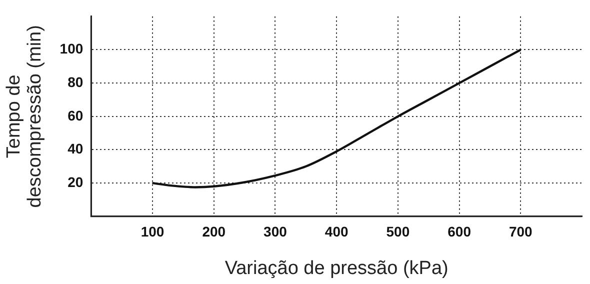  What do you see at coordinates (520, 232) in the screenshot?
I see `x-tick-label: 700` at bounding box center [520, 232].